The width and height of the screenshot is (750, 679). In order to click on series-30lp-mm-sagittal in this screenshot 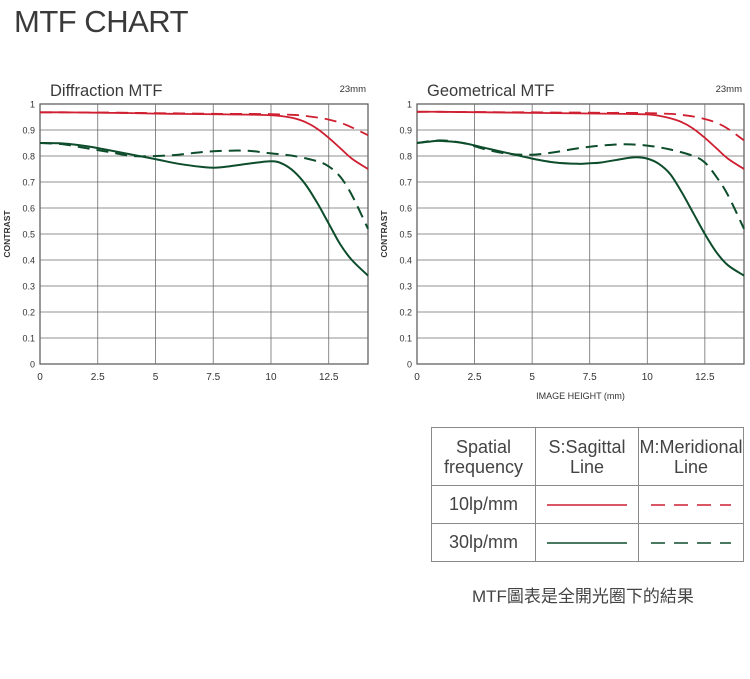, I will do `click(204, 209)`.